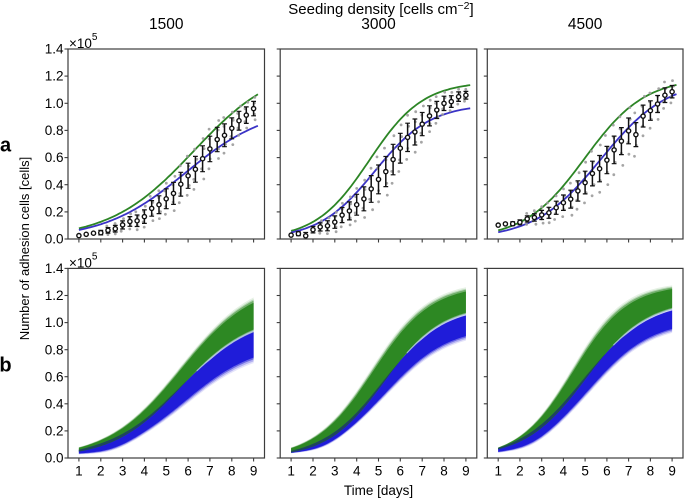 The width and height of the screenshot is (685, 504). Describe the element at coordinates (380, 9) in the screenshot. I see `svg-text: Seeding density [cells cm−2]` at that location.